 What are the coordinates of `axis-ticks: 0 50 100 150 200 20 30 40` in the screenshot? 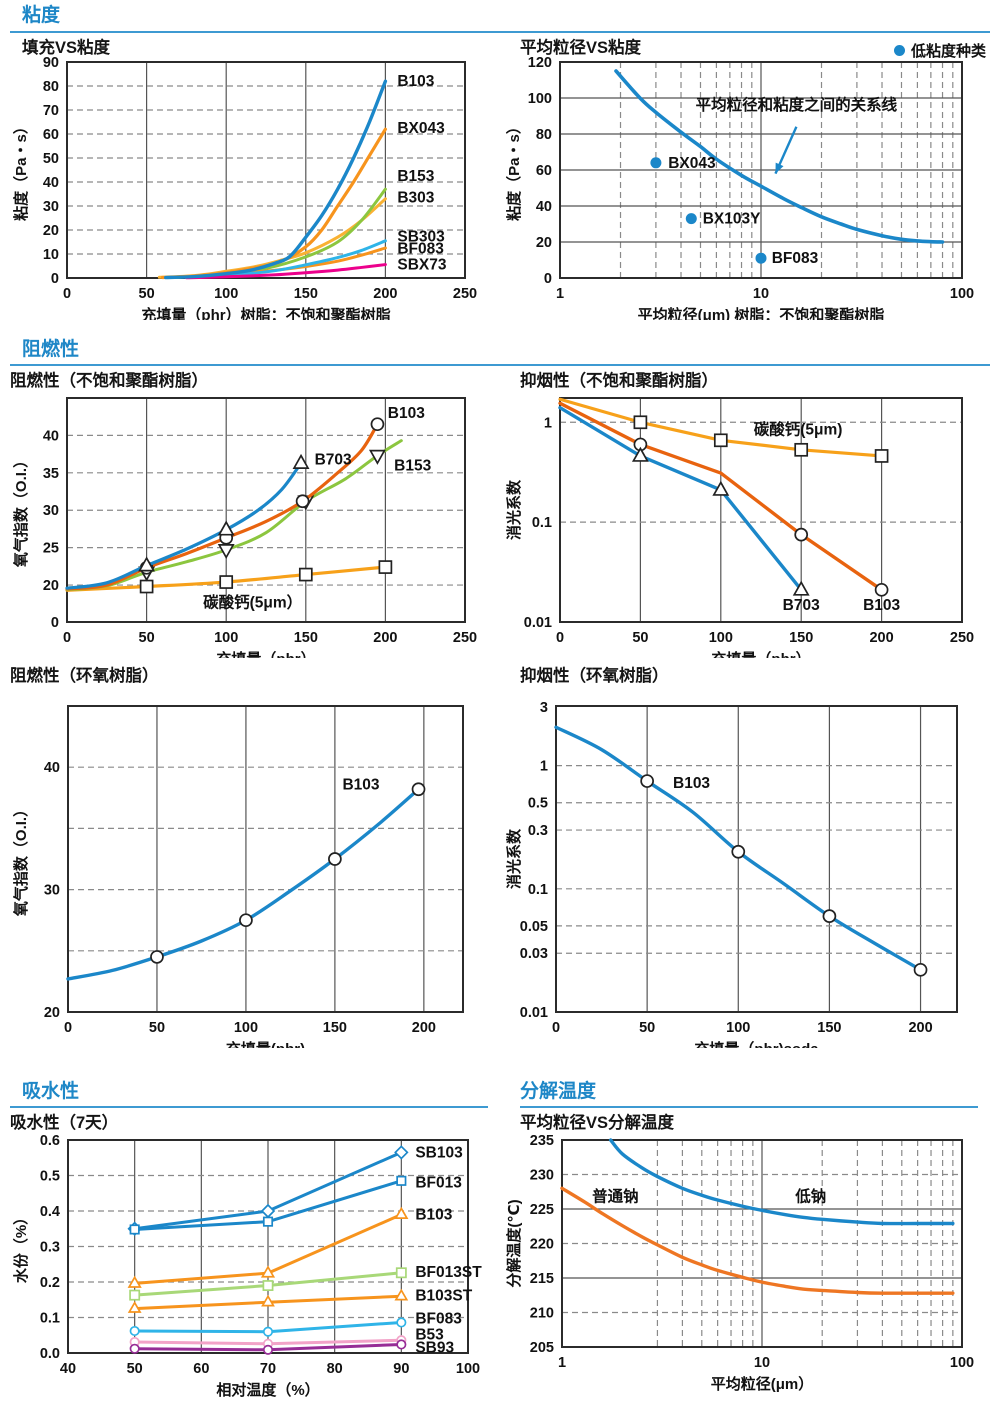 It's located at (240, 898).